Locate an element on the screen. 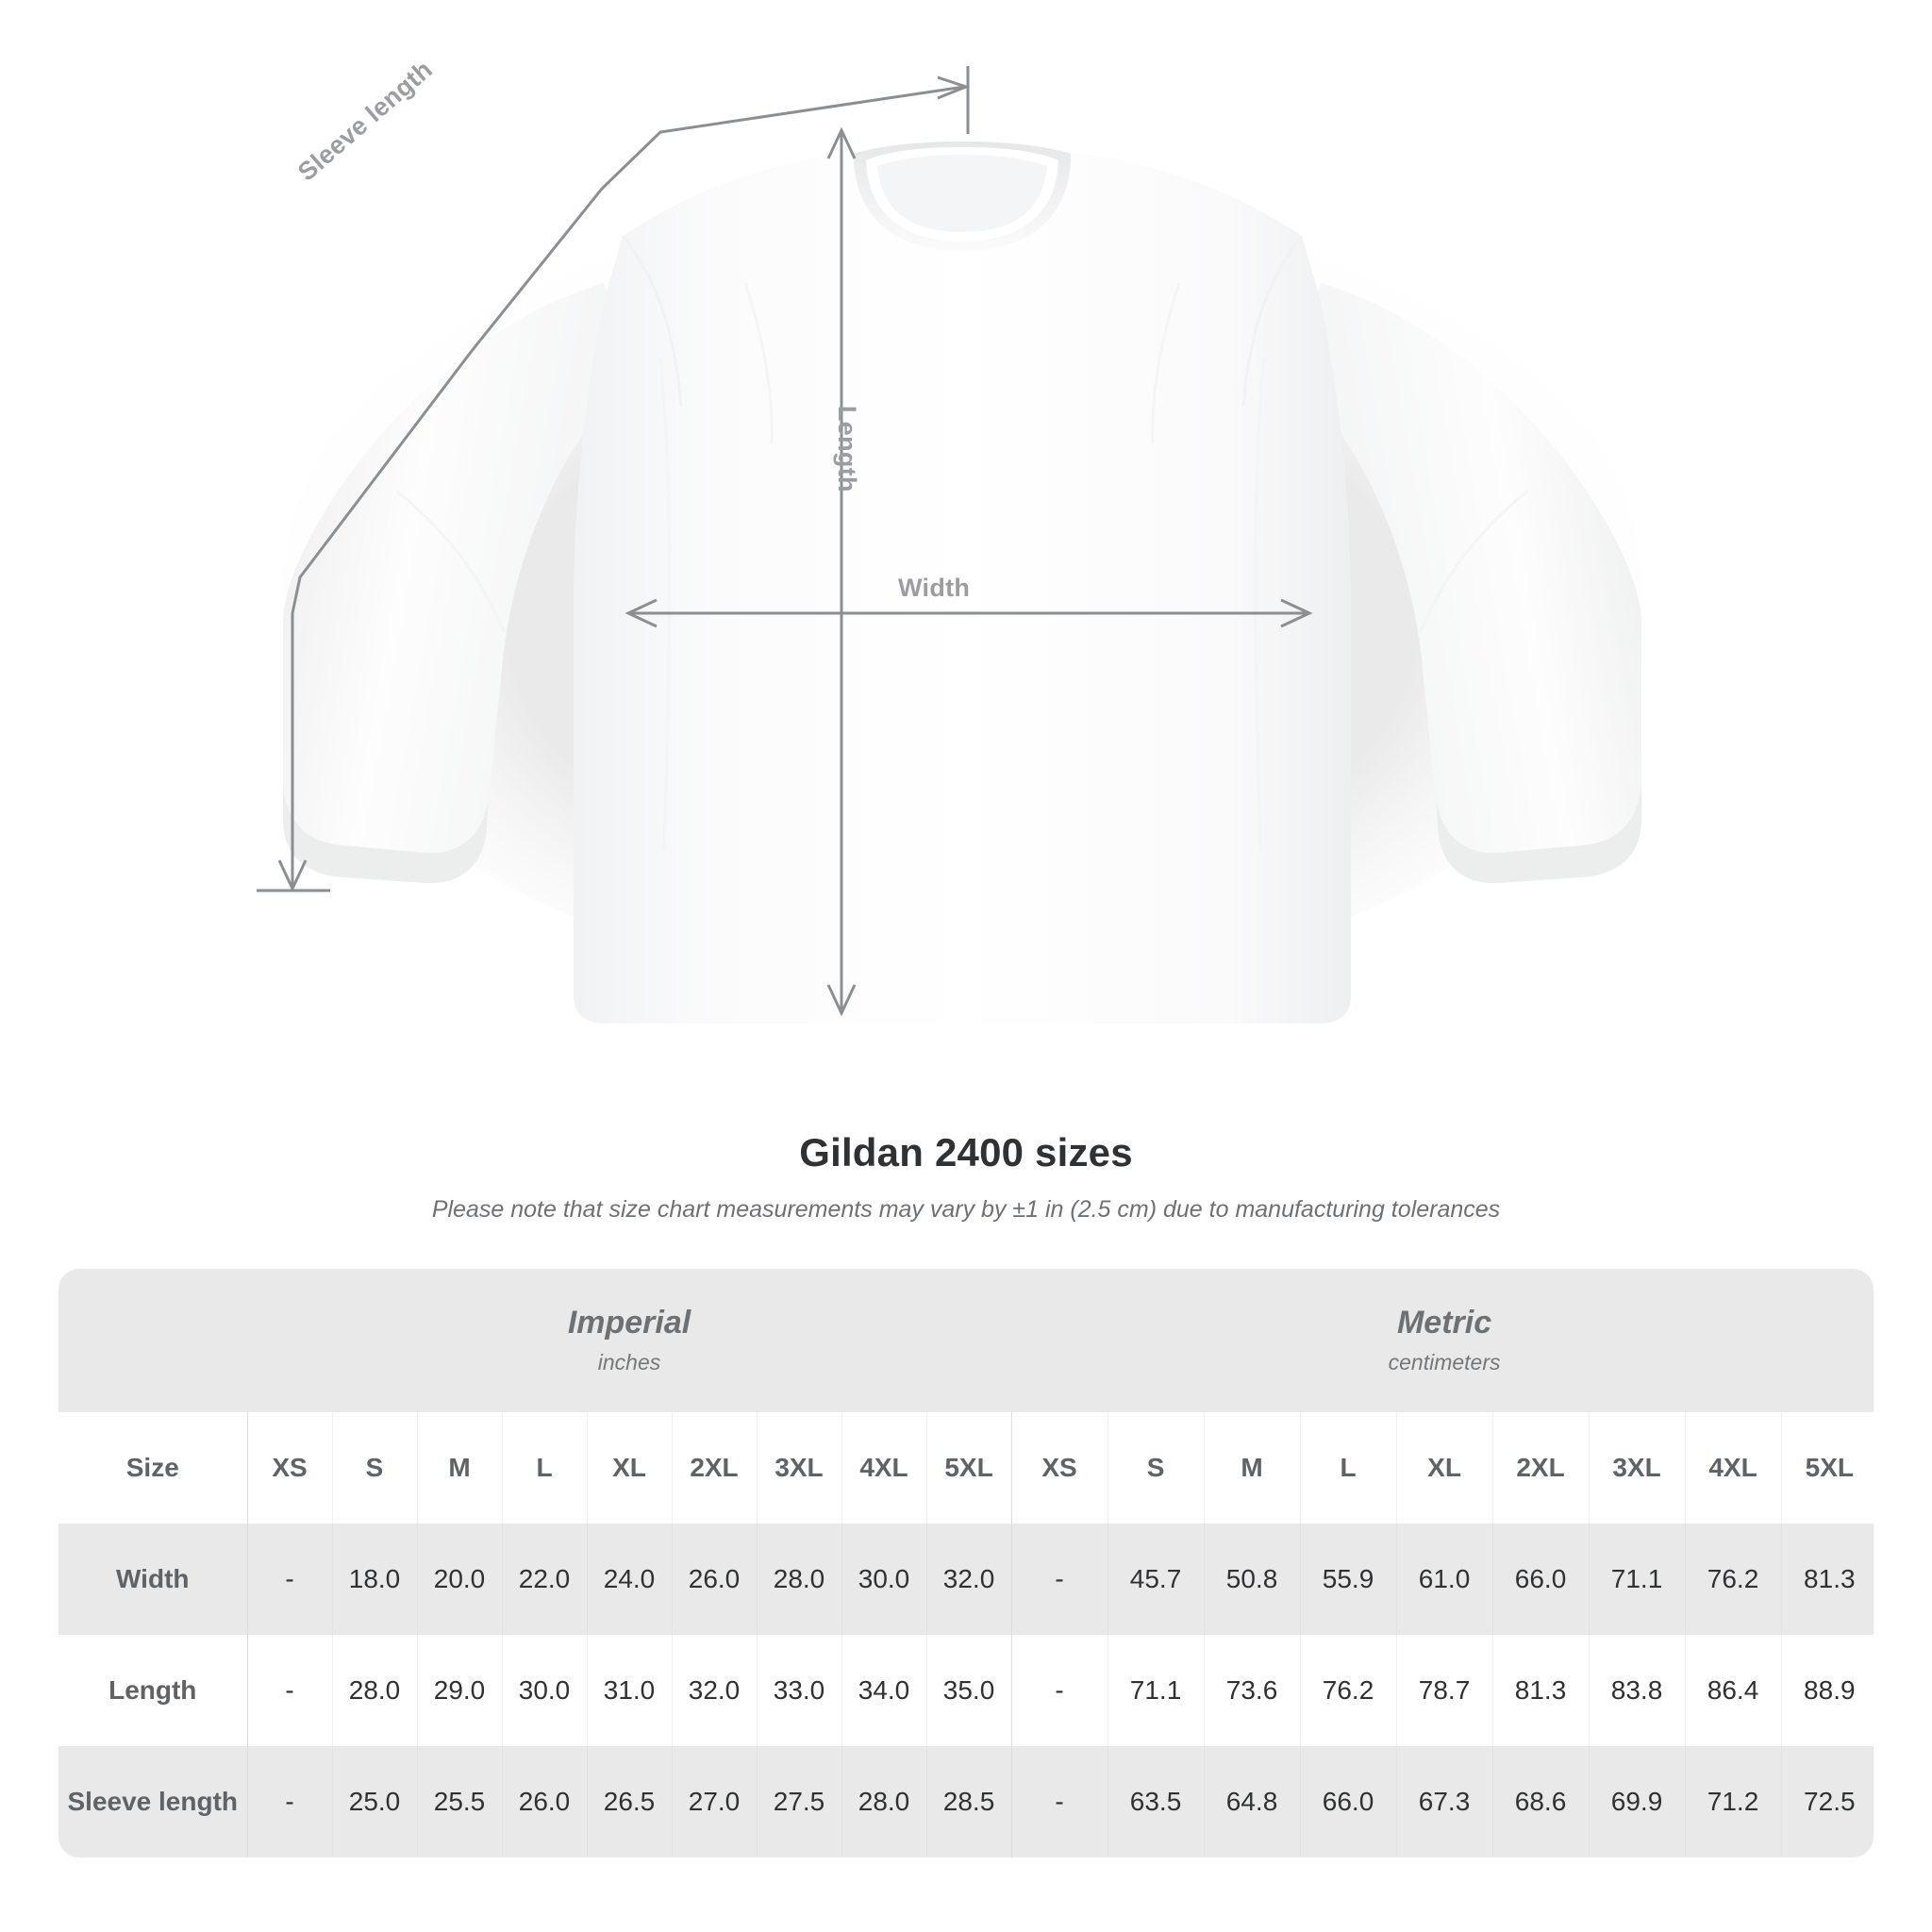  cell-sleeve-metric-s: 63.5 is located at coordinates (1156, 1802).